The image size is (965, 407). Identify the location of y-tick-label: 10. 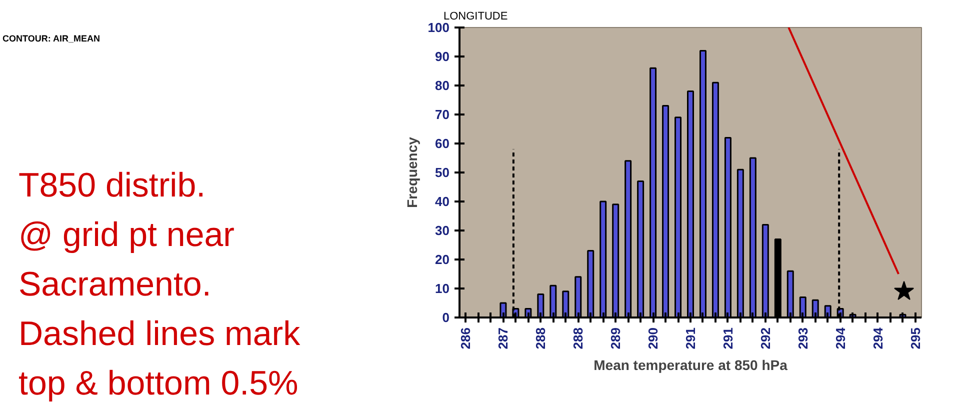
(442, 288).